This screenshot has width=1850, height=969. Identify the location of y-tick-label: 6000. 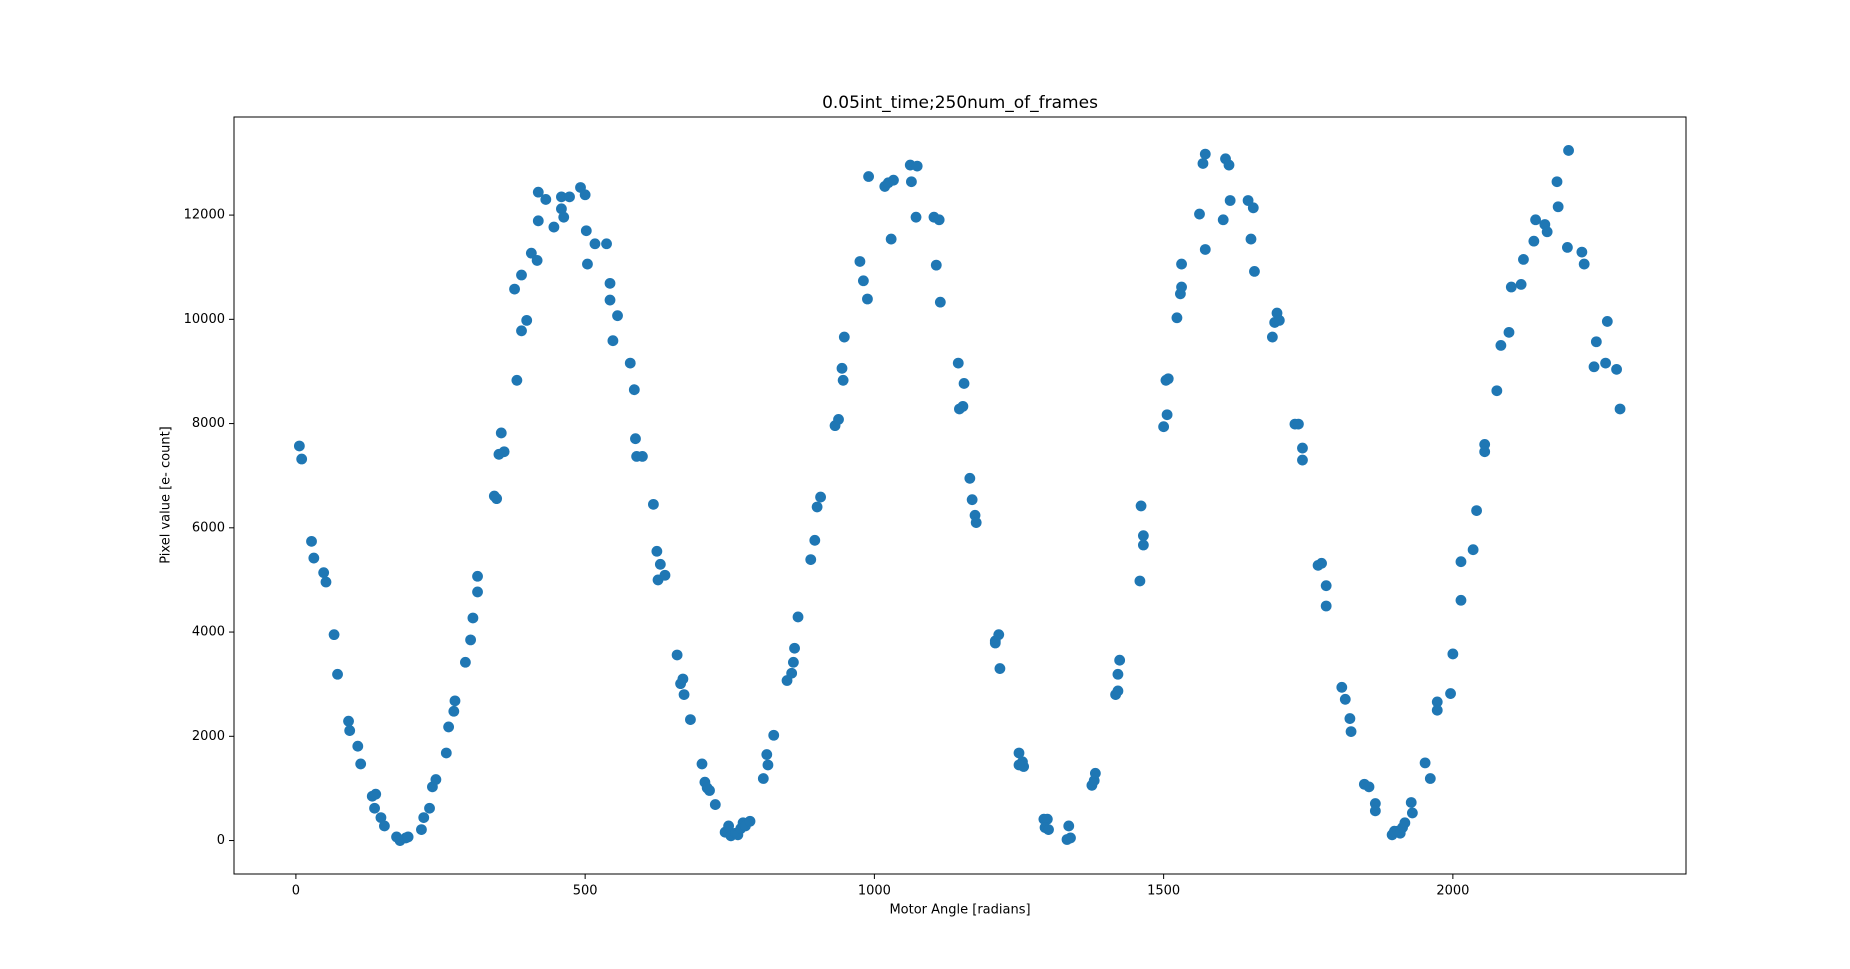
(208, 527).